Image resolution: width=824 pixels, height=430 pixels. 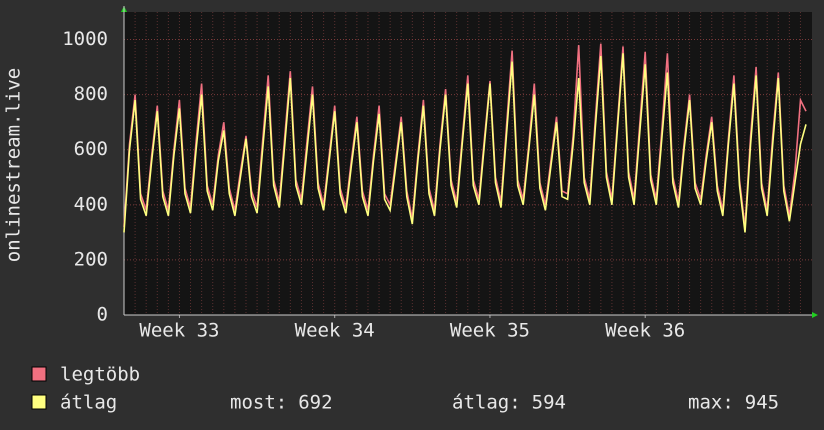 What do you see at coordinates (315, 403) in the screenshot?
I see `stat-value: 692` at bounding box center [315, 403].